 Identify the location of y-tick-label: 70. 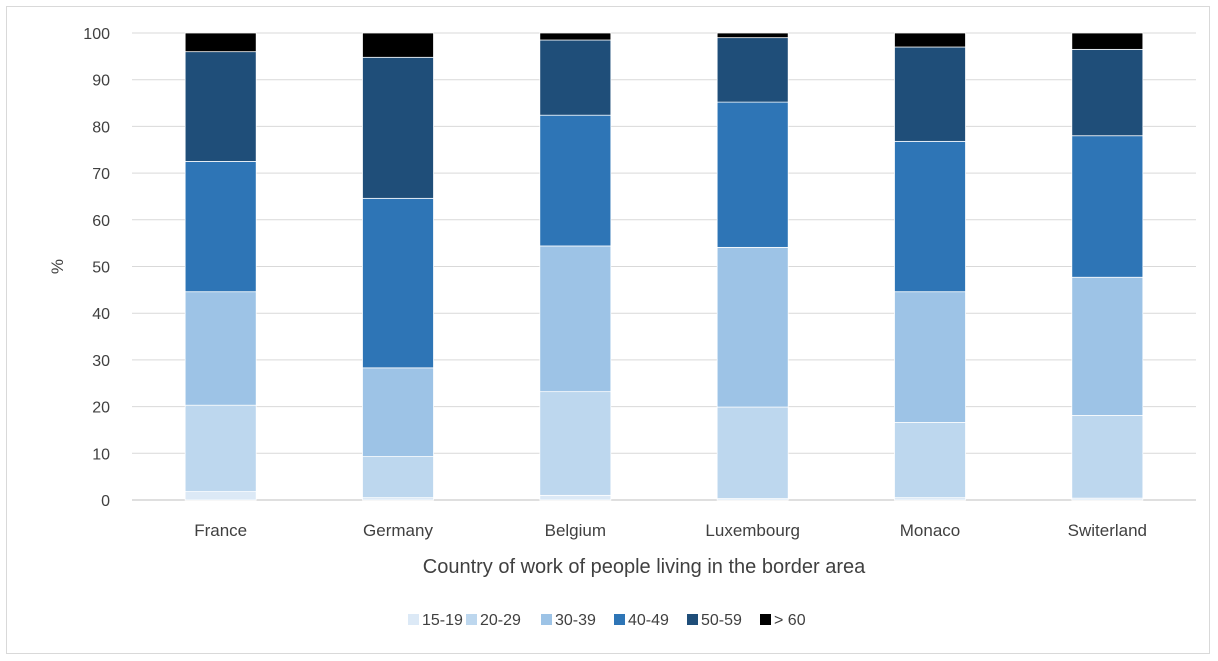
(101, 174).